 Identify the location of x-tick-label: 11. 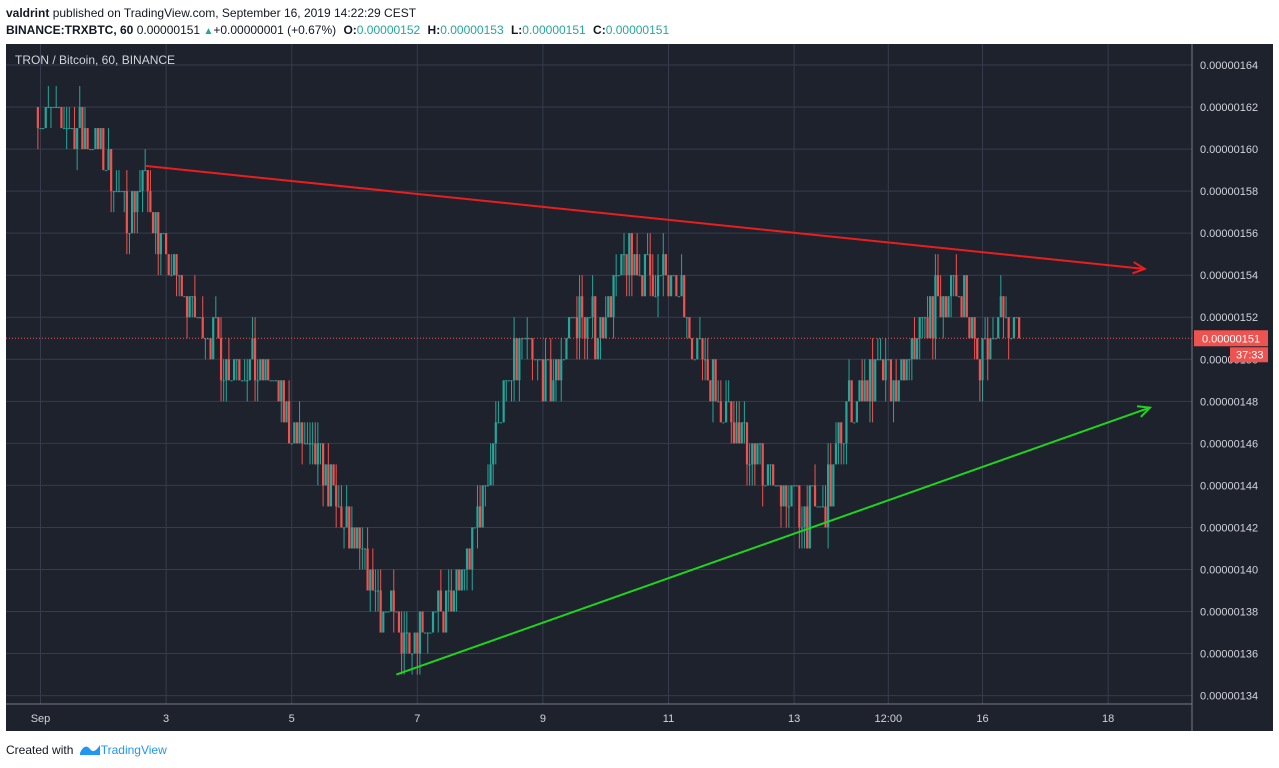
(668, 719).